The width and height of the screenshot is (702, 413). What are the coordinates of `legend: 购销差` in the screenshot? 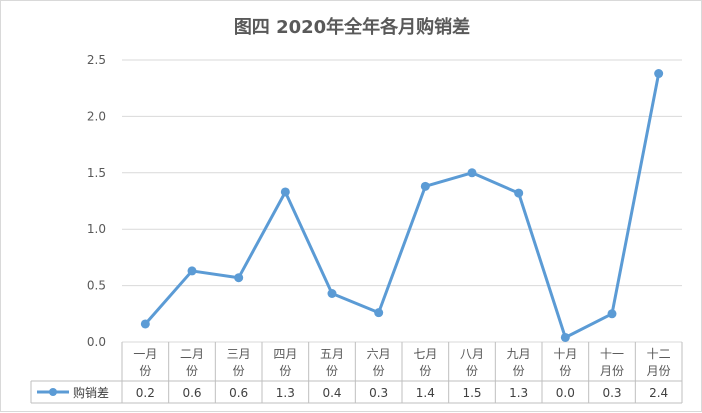 It's located at (73, 392).